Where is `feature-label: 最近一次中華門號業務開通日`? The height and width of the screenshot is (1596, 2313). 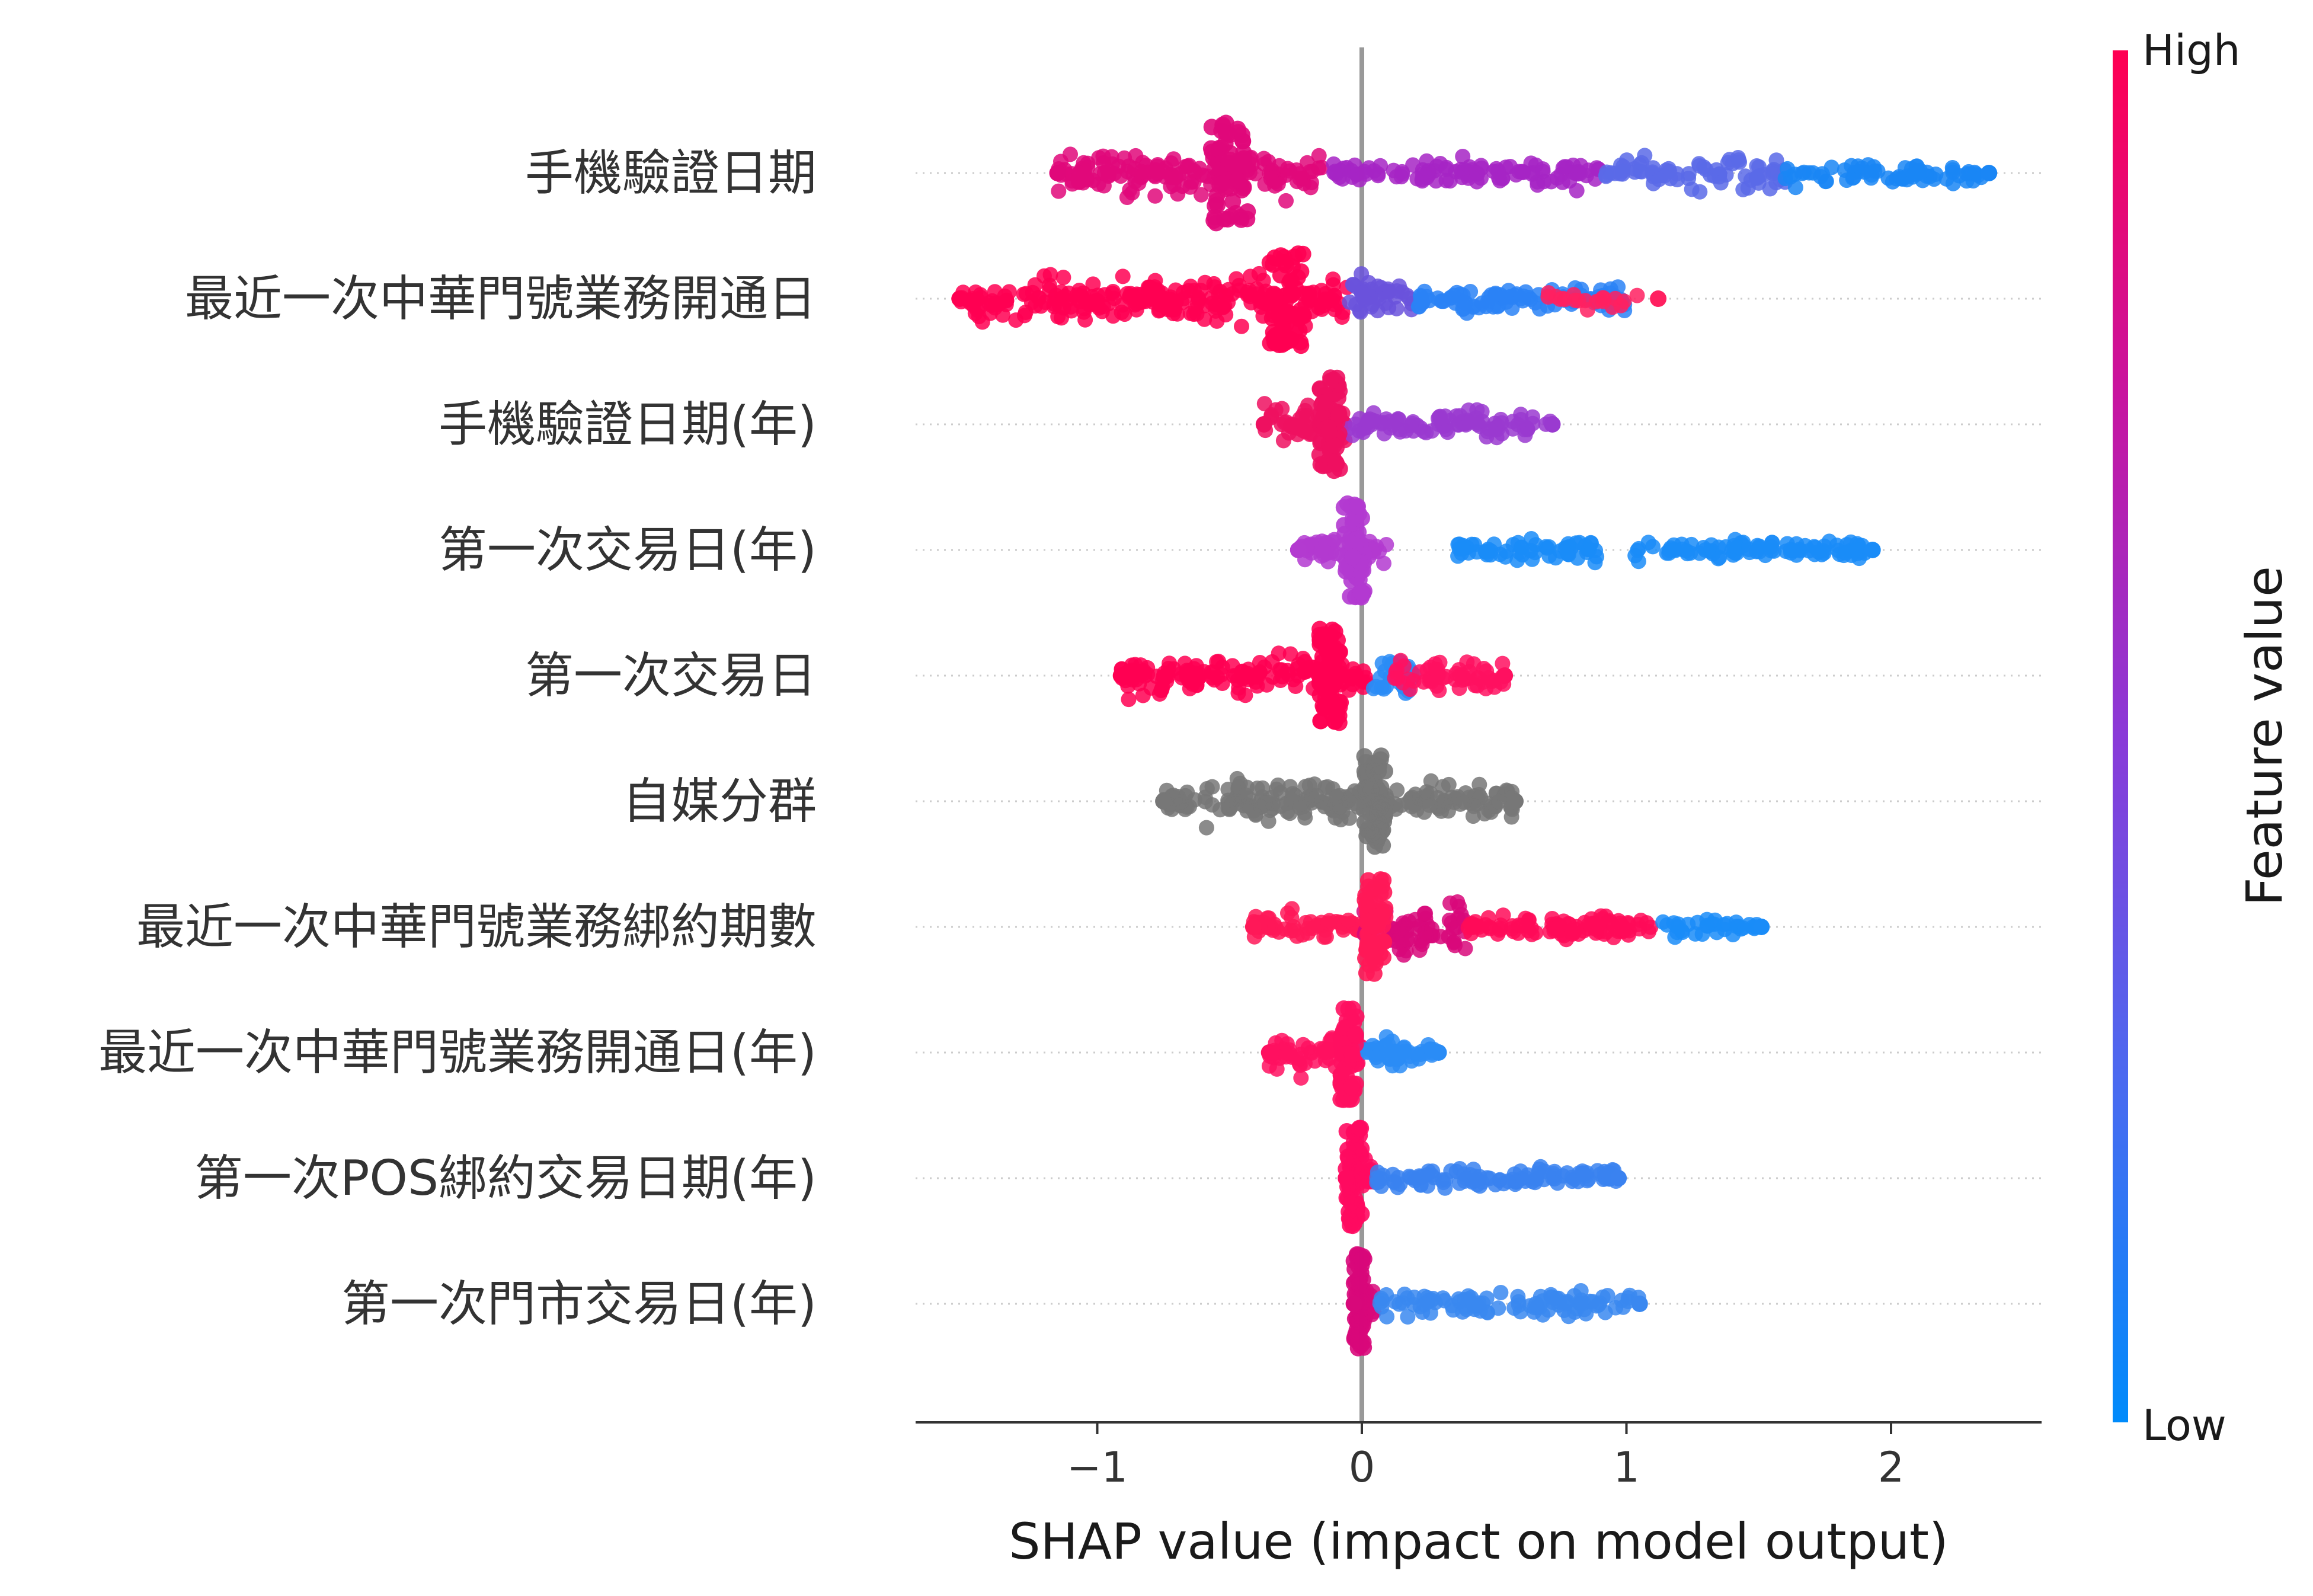
feature-label: 最近一次中華門號業務開通日 is located at coordinates (501, 299).